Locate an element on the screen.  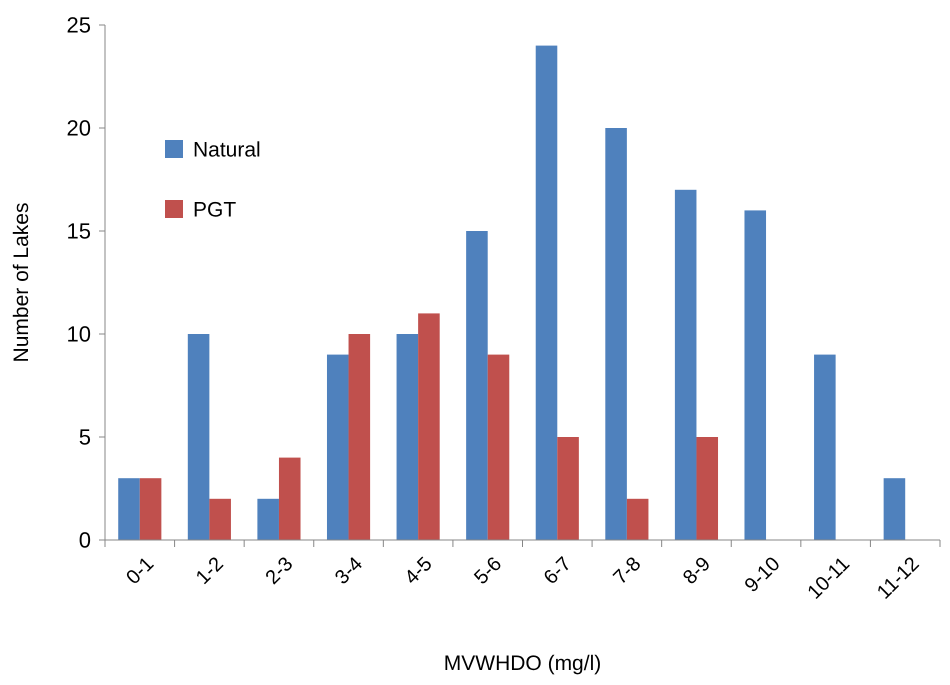
x-tick-label: 4-5 is located at coordinates (418, 570).